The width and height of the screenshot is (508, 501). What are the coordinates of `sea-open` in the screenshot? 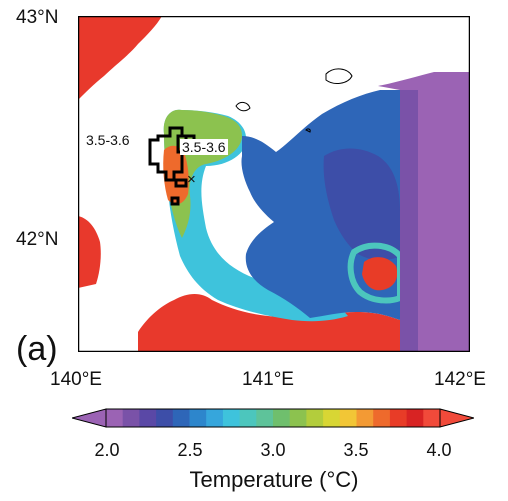 It's located at (320, 205).